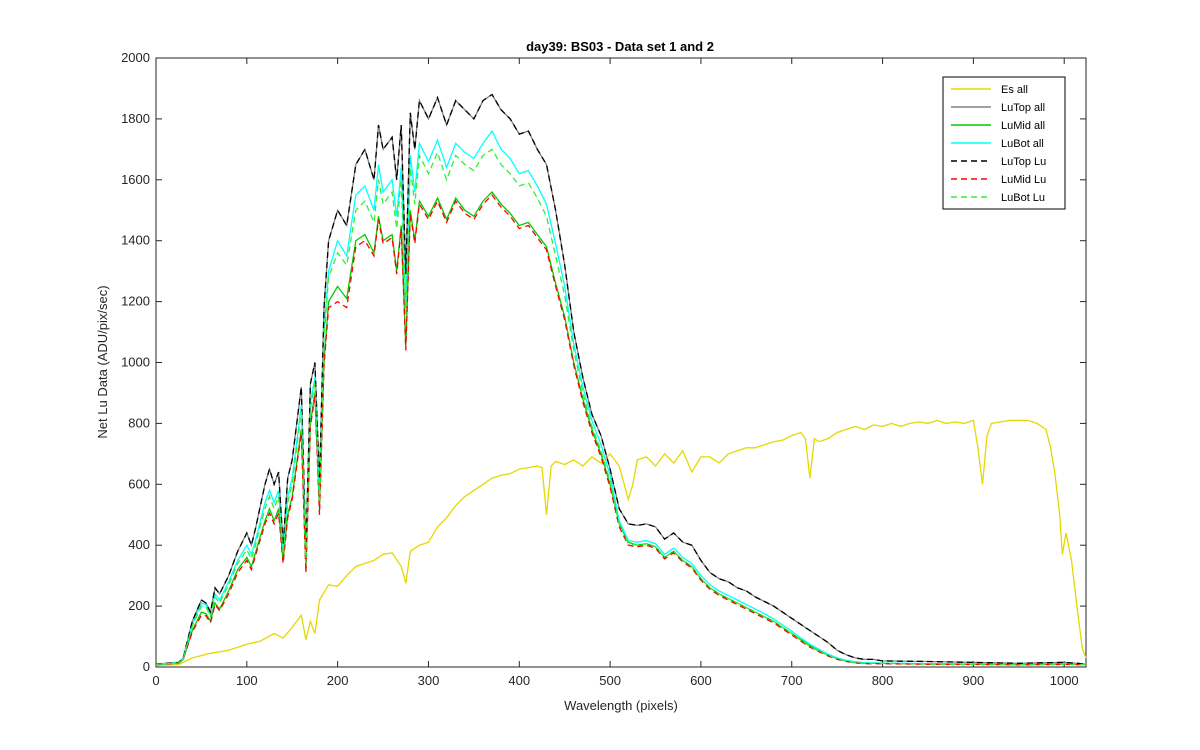 This screenshot has width=1200, height=750. What do you see at coordinates (135, 179) in the screenshot?
I see `y-tick-label: 1600` at bounding box center [135, 179].